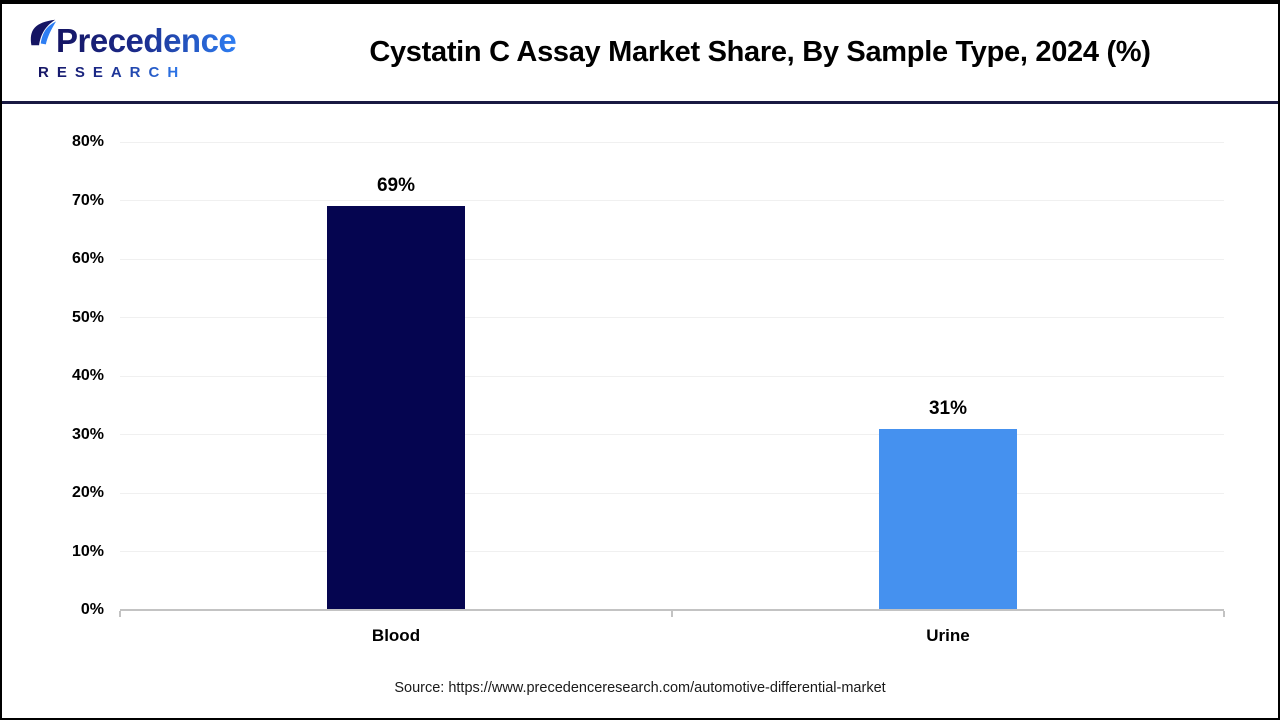 The height and width of the screenshot is (720, 1280). I want to click on logo-text-research: RESEARCH, so click(112, 72).